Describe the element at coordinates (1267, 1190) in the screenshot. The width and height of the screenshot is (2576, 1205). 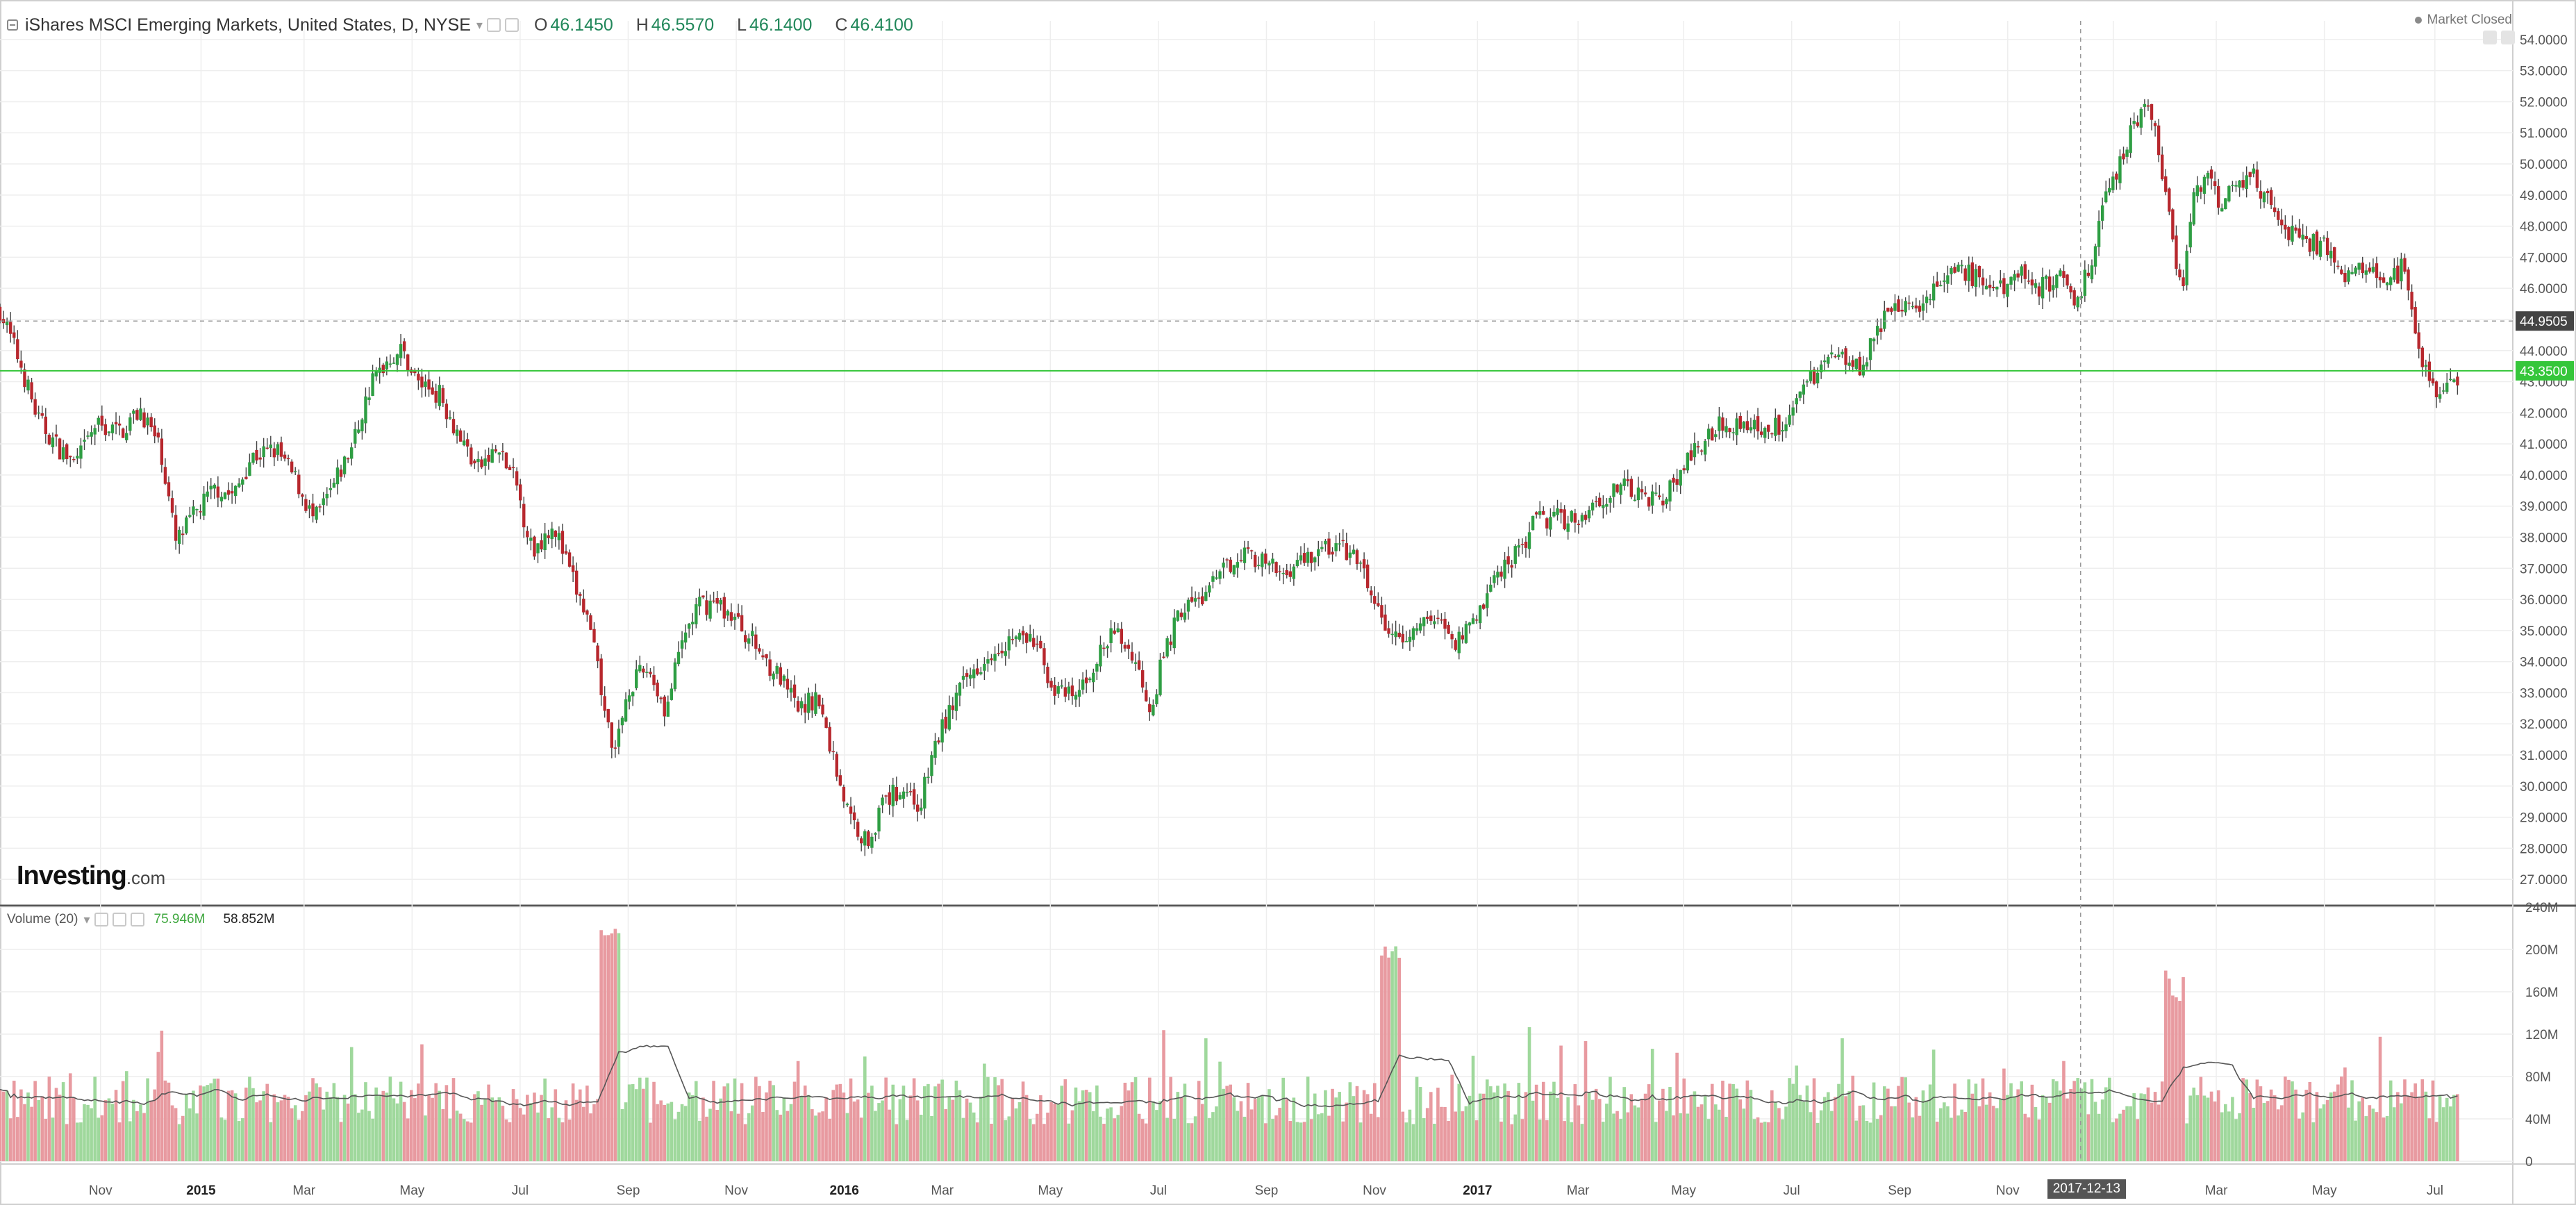
I see `time-tick-label: Sep` at that location.